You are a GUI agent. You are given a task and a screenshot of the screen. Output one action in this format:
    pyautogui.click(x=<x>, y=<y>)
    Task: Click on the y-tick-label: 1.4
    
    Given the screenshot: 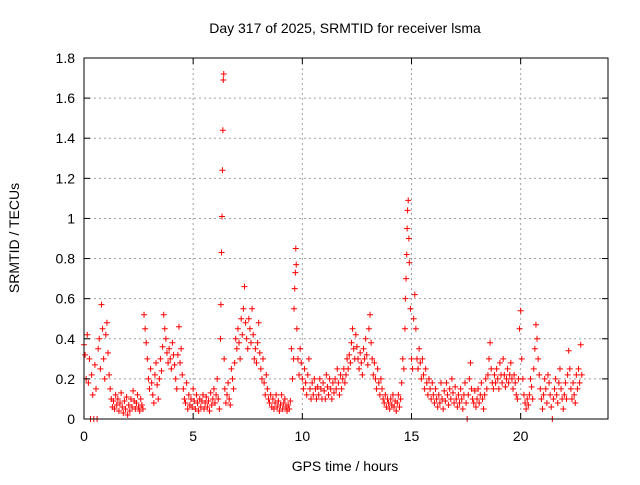 What is the action you would take?
    pyautogui.click(x=66, y=138)
    